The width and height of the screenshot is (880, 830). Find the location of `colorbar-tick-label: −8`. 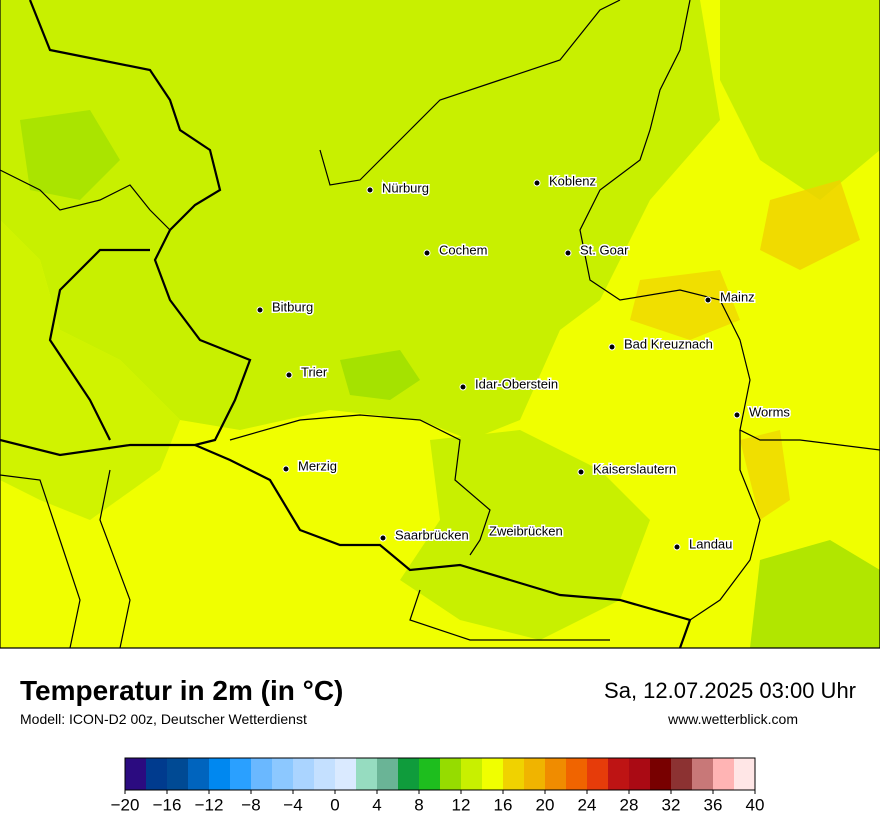

colorbar-tick-label: −8 is located at coordinates (250, 804).